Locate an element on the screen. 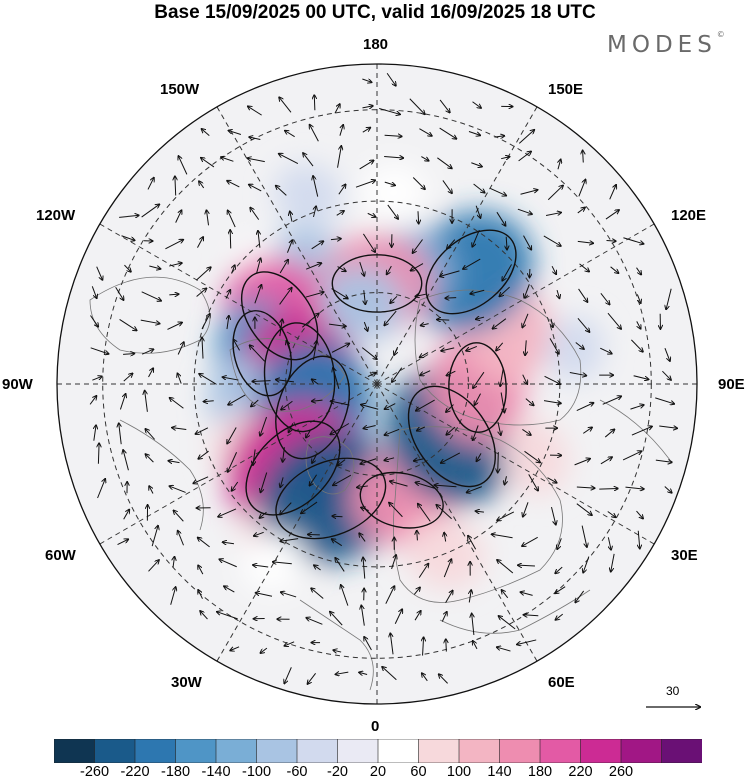  lon-label-30w: 30W is located at coordinates (186, 682).